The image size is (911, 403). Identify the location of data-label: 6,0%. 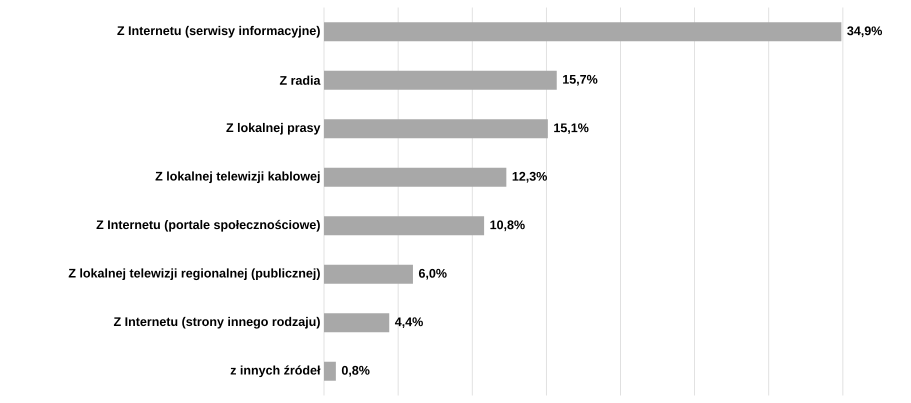
(432, 274).